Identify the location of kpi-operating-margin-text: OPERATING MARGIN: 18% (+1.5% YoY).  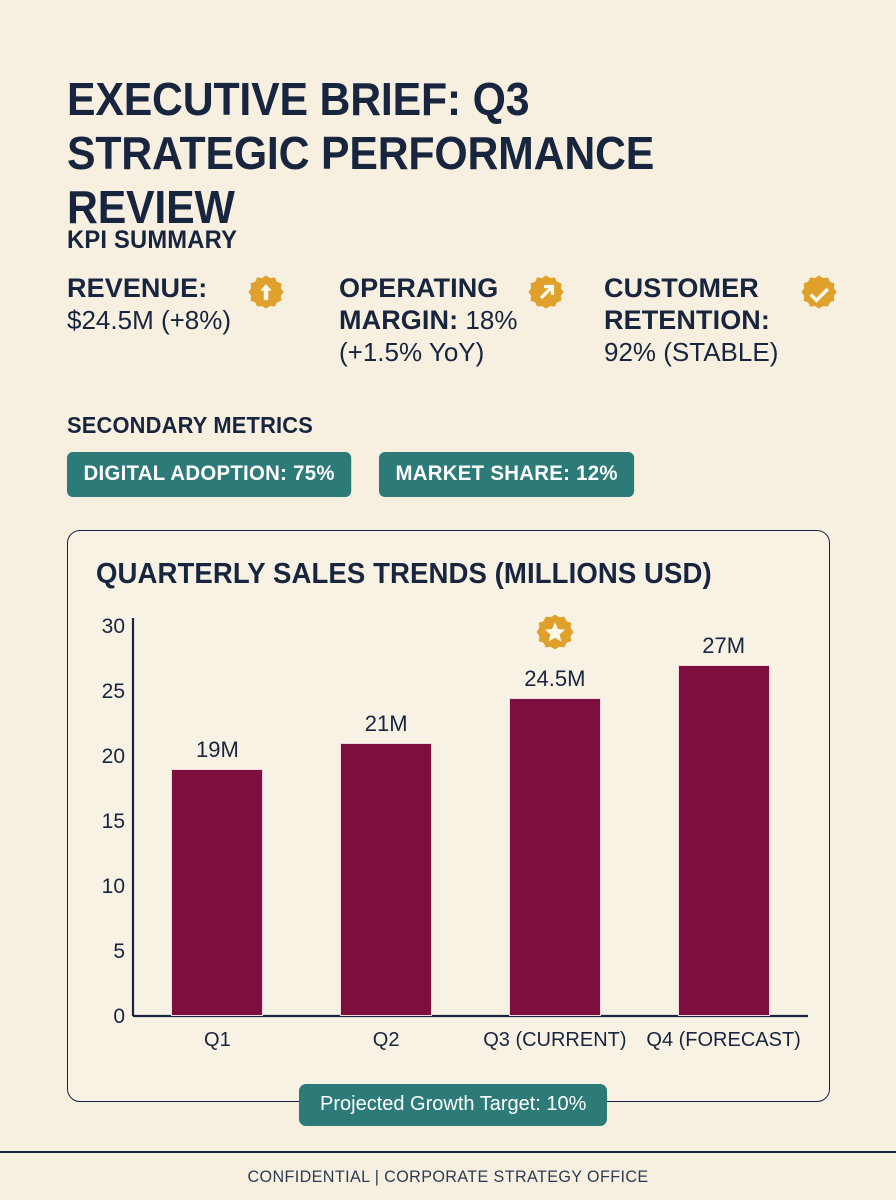
(446, 320).